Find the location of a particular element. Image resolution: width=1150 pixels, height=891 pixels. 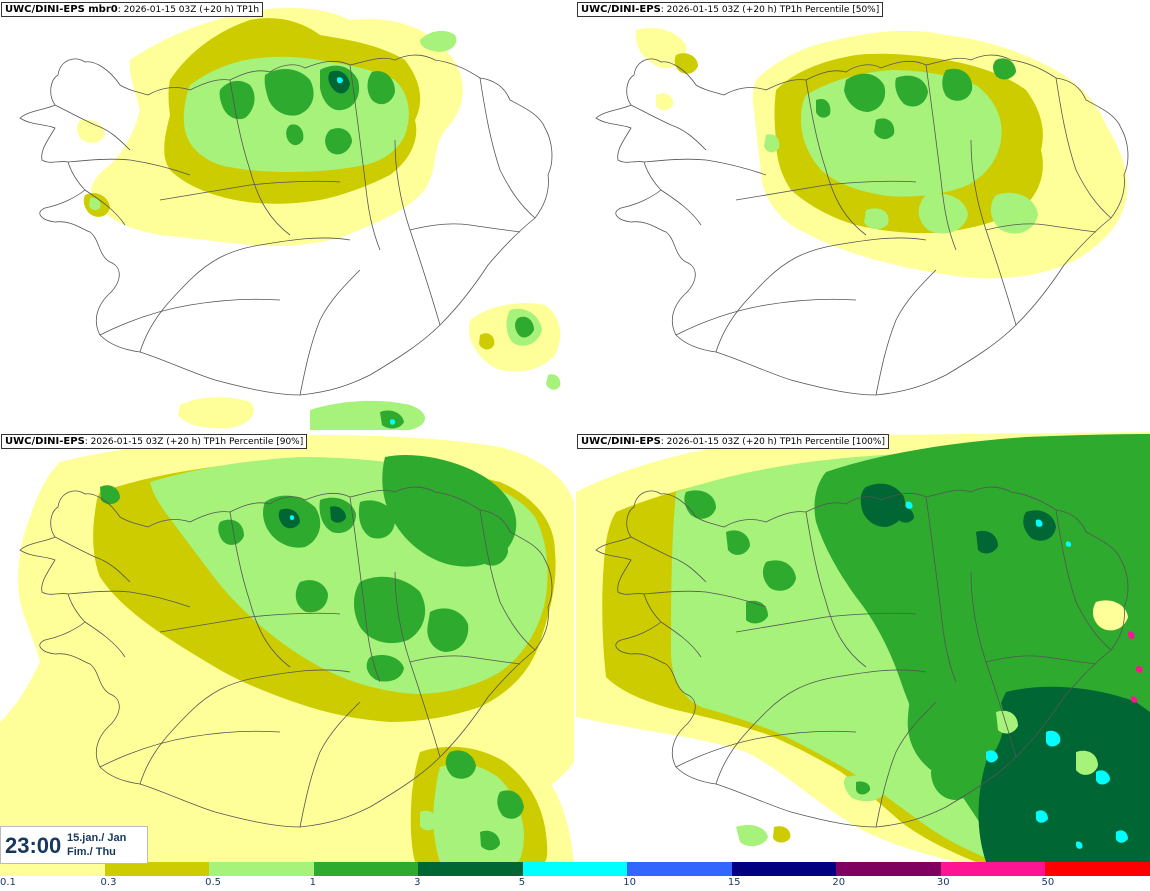

colorbar-tick-label: 5 is located at coordinates (522, 882).